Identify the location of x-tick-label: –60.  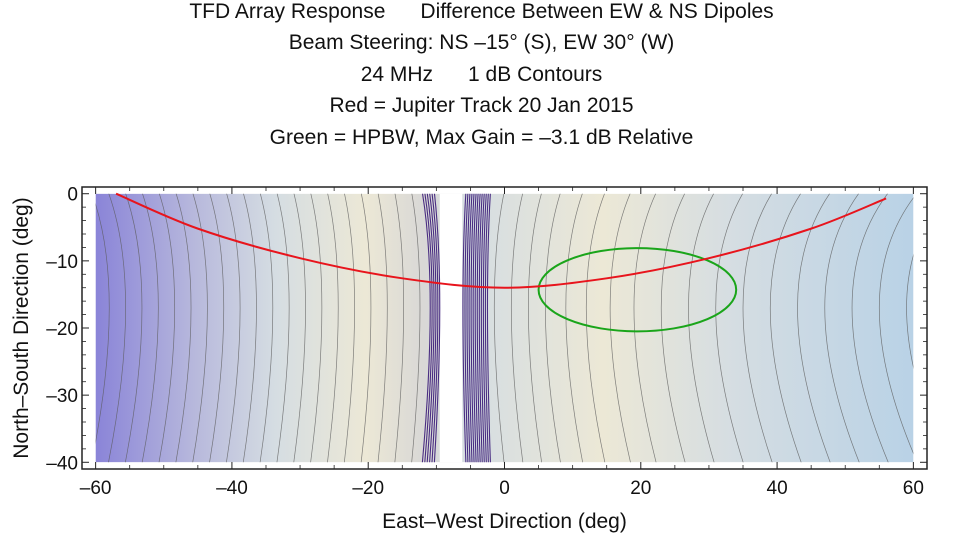
(96, 488).